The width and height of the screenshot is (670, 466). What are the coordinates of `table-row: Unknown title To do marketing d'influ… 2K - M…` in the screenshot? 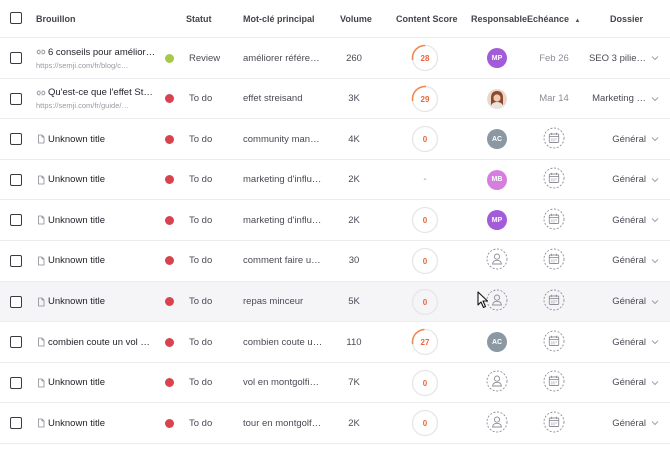 It's located at (335, 180).